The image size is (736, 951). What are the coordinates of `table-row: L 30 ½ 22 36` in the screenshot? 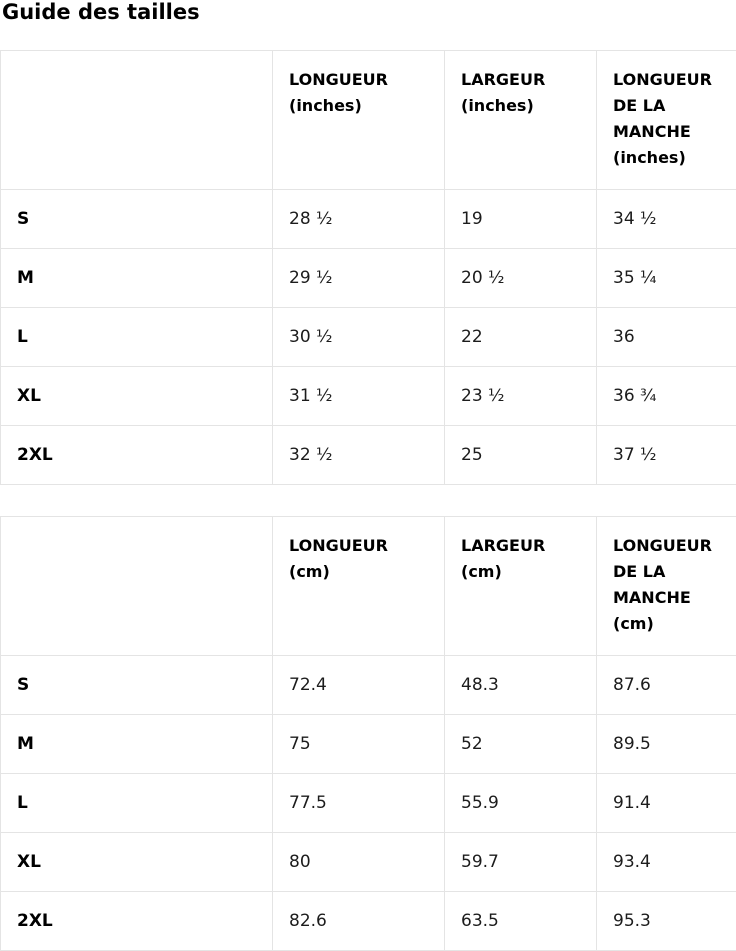 It's located at (368, 337).